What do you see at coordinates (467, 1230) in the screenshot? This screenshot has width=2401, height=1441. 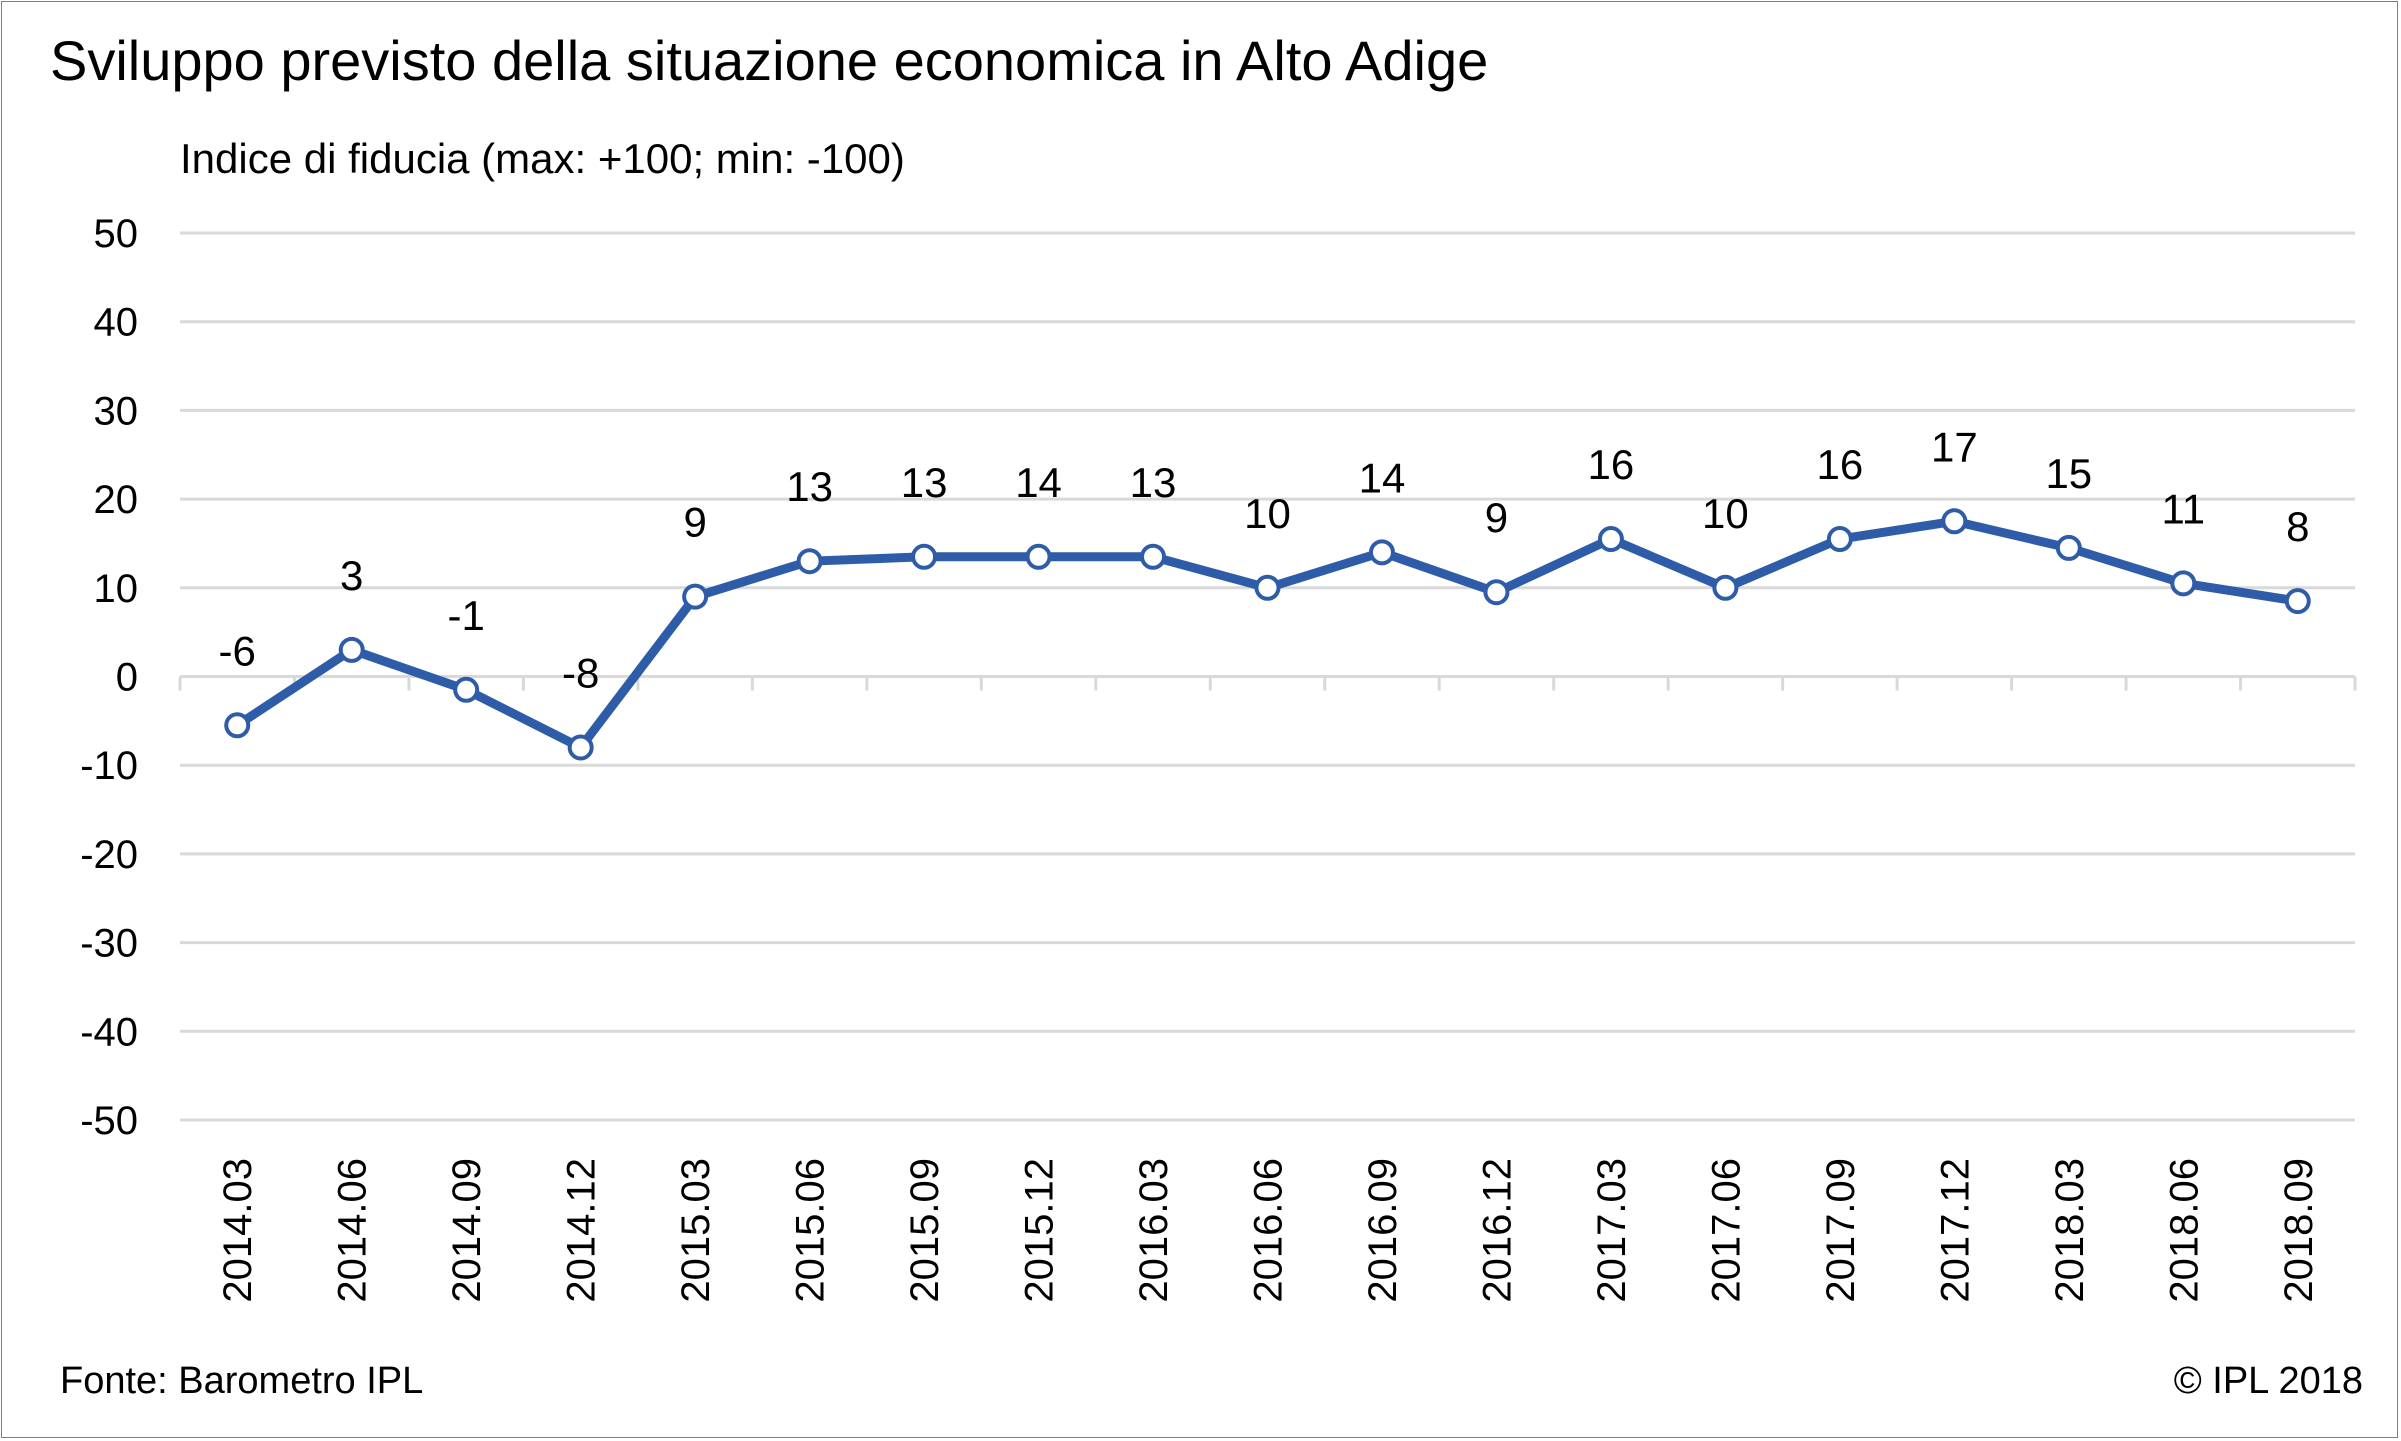 I see `x-tick-label: 2014.09` at bounding box center [467, 1230].